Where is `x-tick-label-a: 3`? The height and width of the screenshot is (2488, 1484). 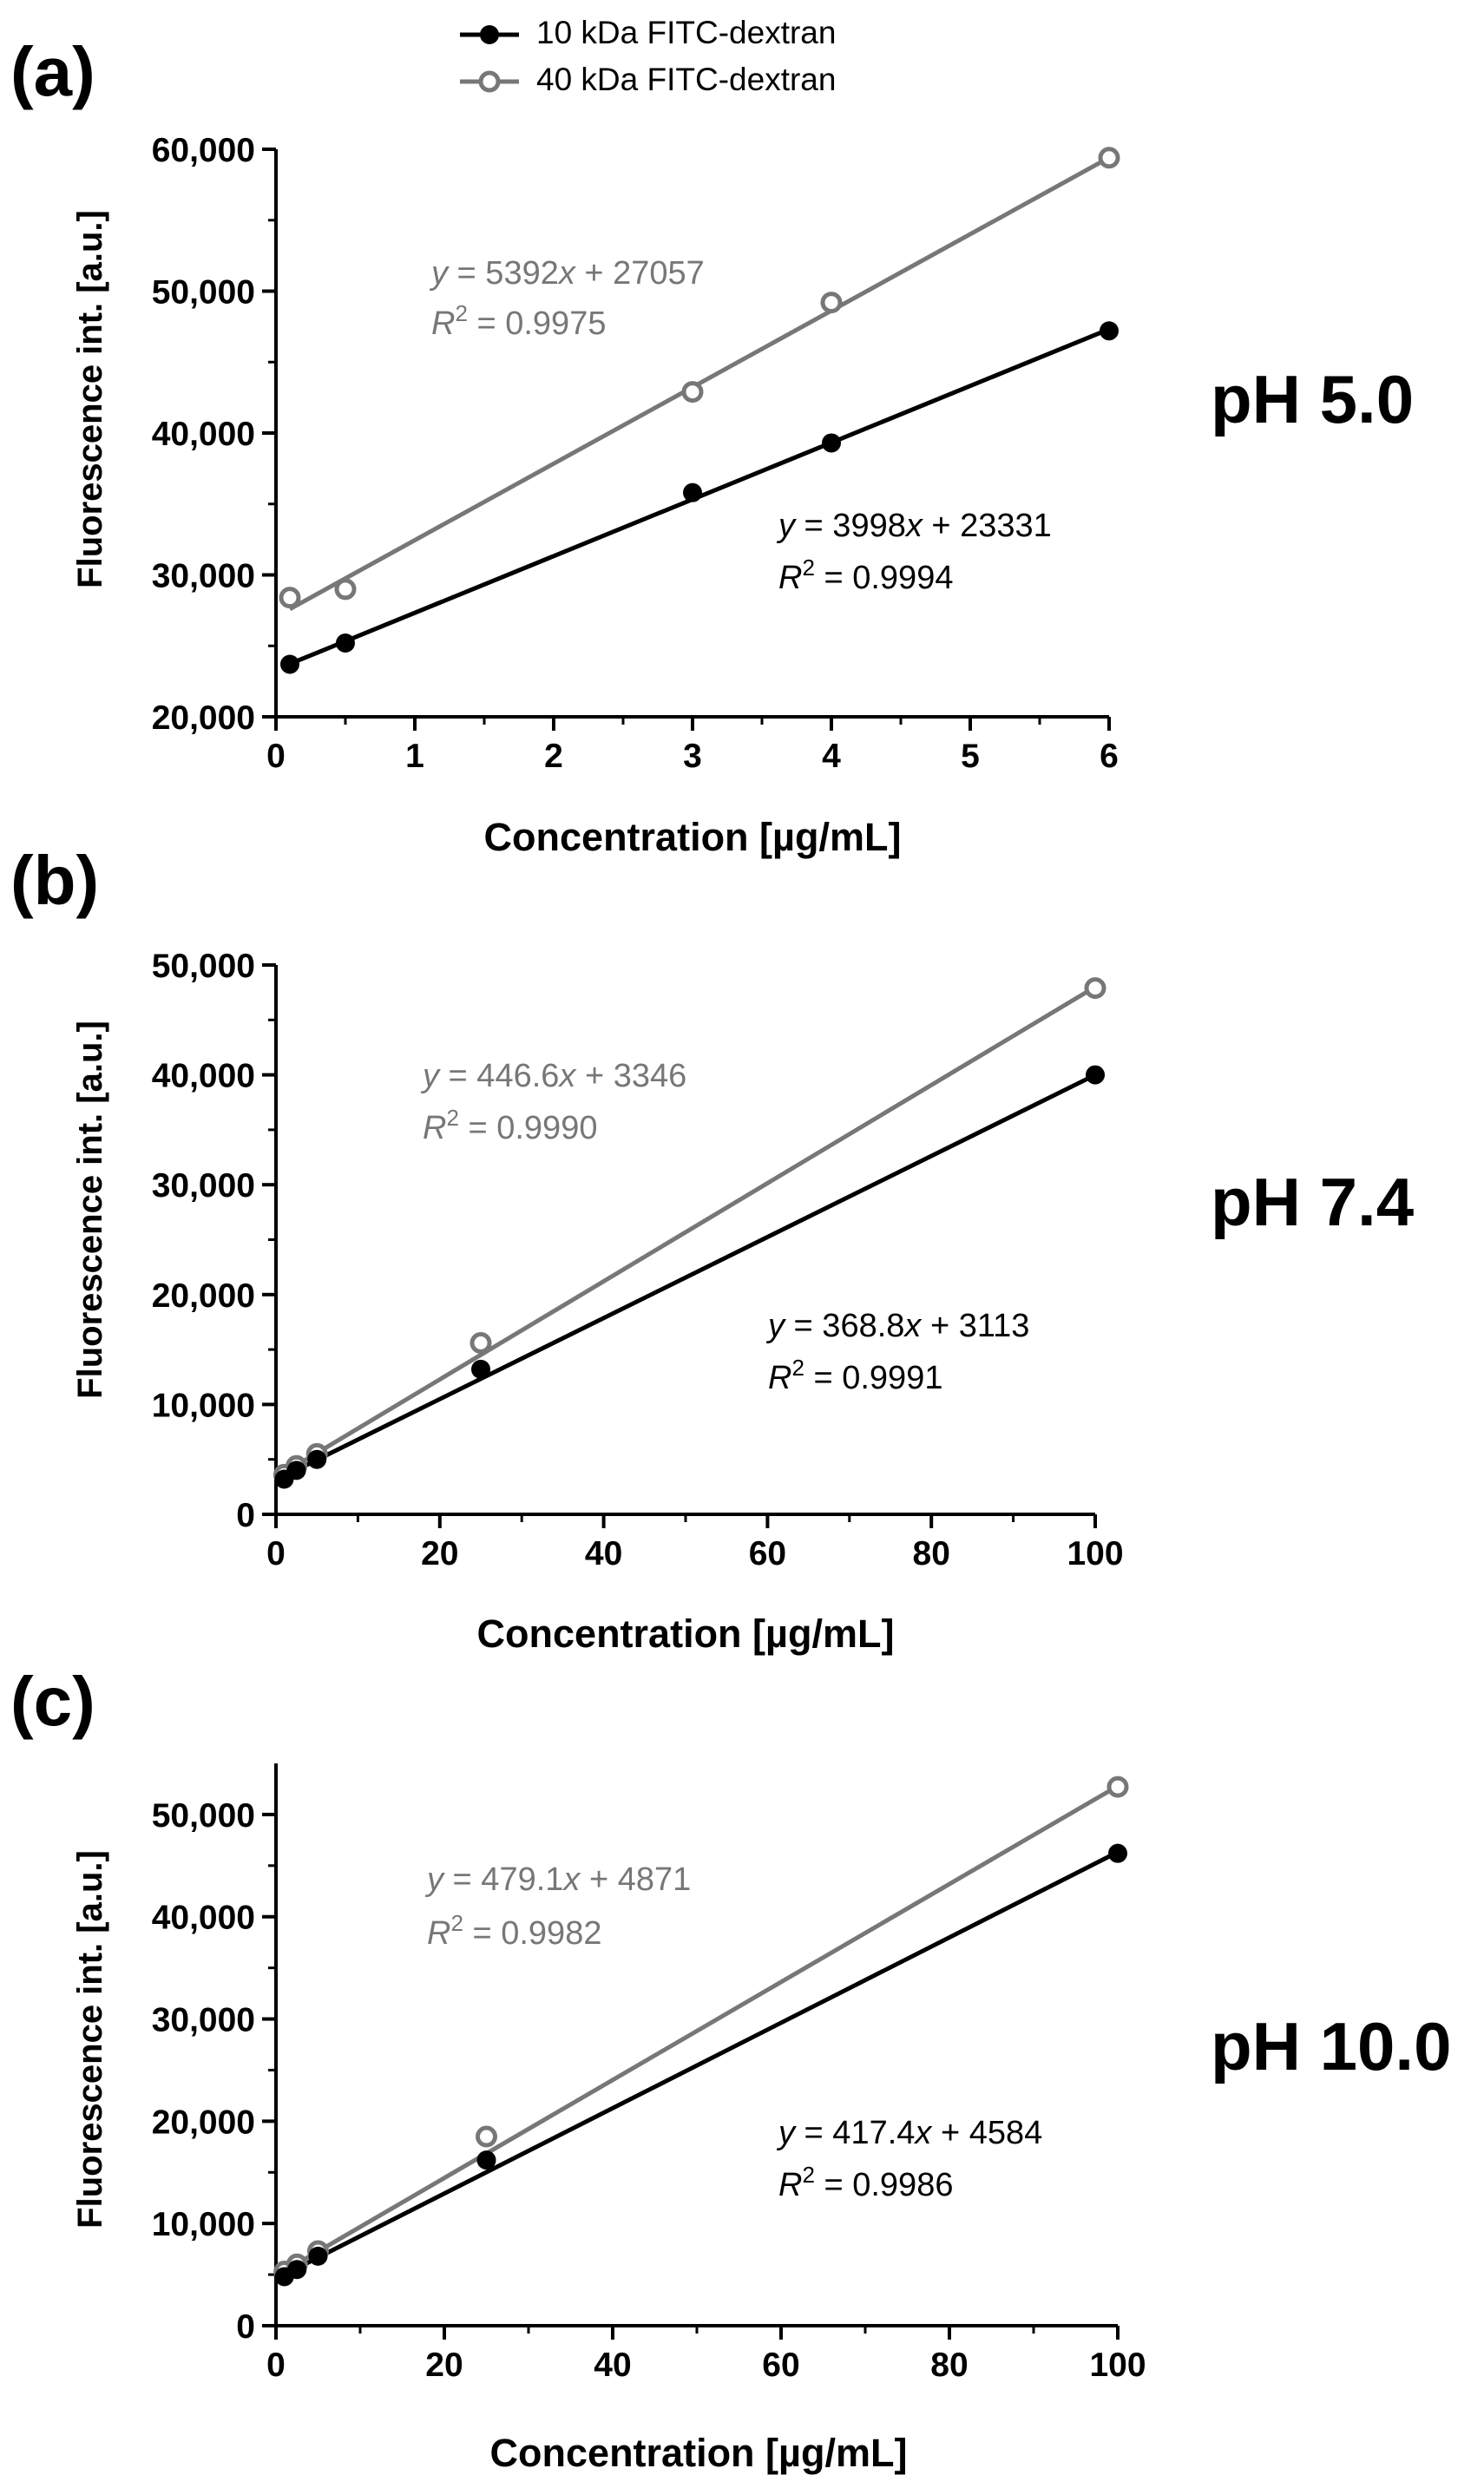 x-tick-label-a: 3 is located at coordinates (692, 756).